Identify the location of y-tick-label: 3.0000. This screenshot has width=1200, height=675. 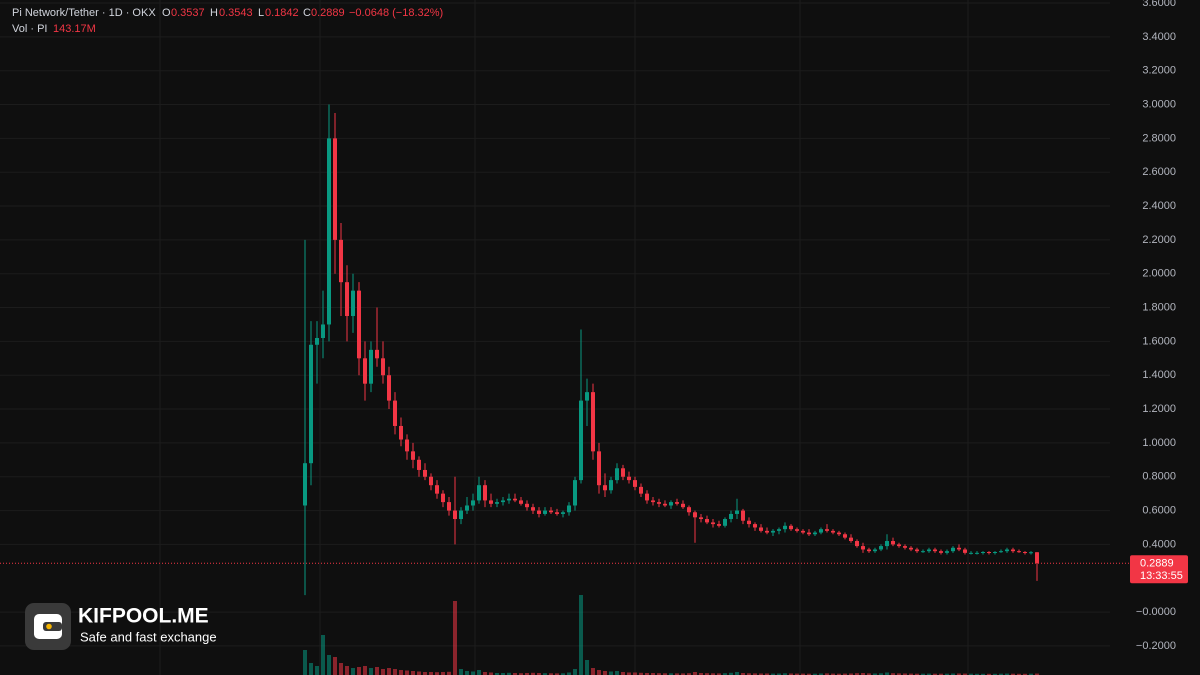
(1159, 104).